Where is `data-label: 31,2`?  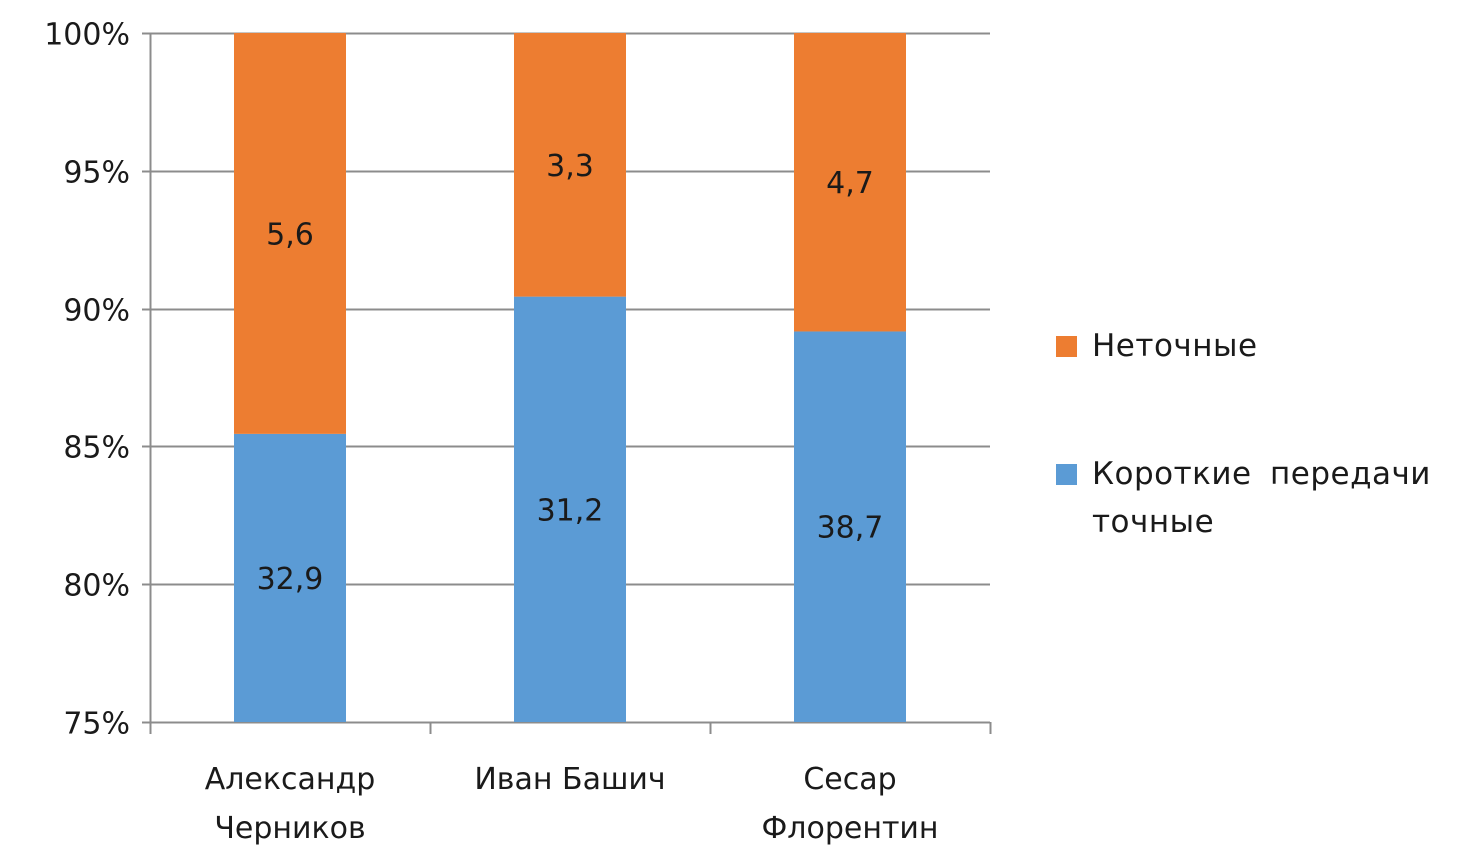 data-label: 31,2 is located at coordinates (570, 510).